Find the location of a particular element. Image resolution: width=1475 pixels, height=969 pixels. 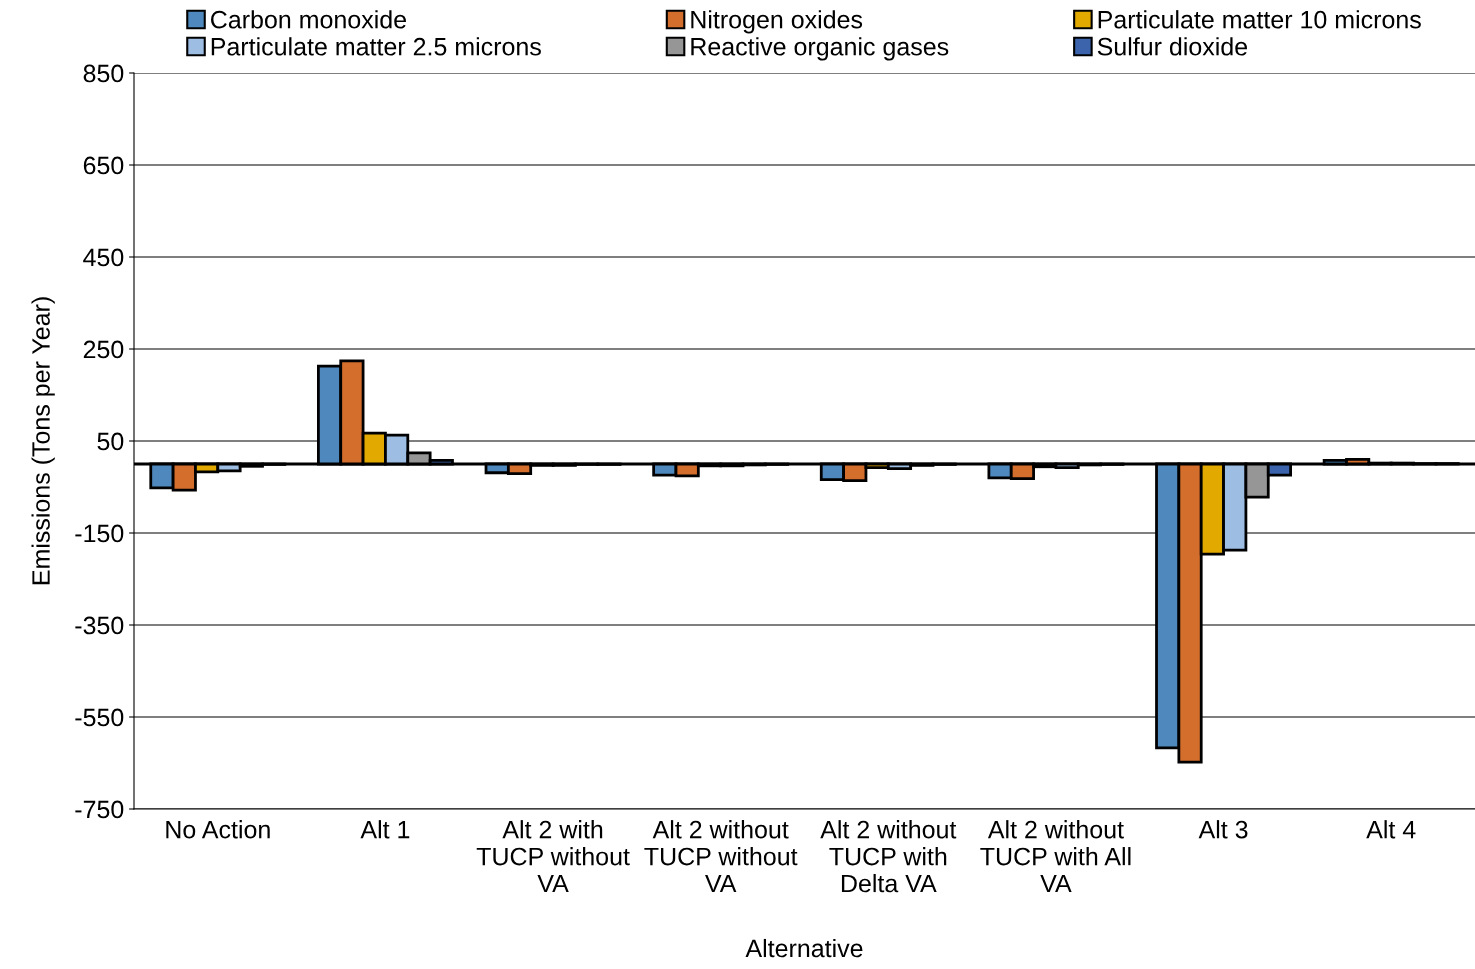

legend-label: Nitrogen oxides is located at coordinates (777, 22).